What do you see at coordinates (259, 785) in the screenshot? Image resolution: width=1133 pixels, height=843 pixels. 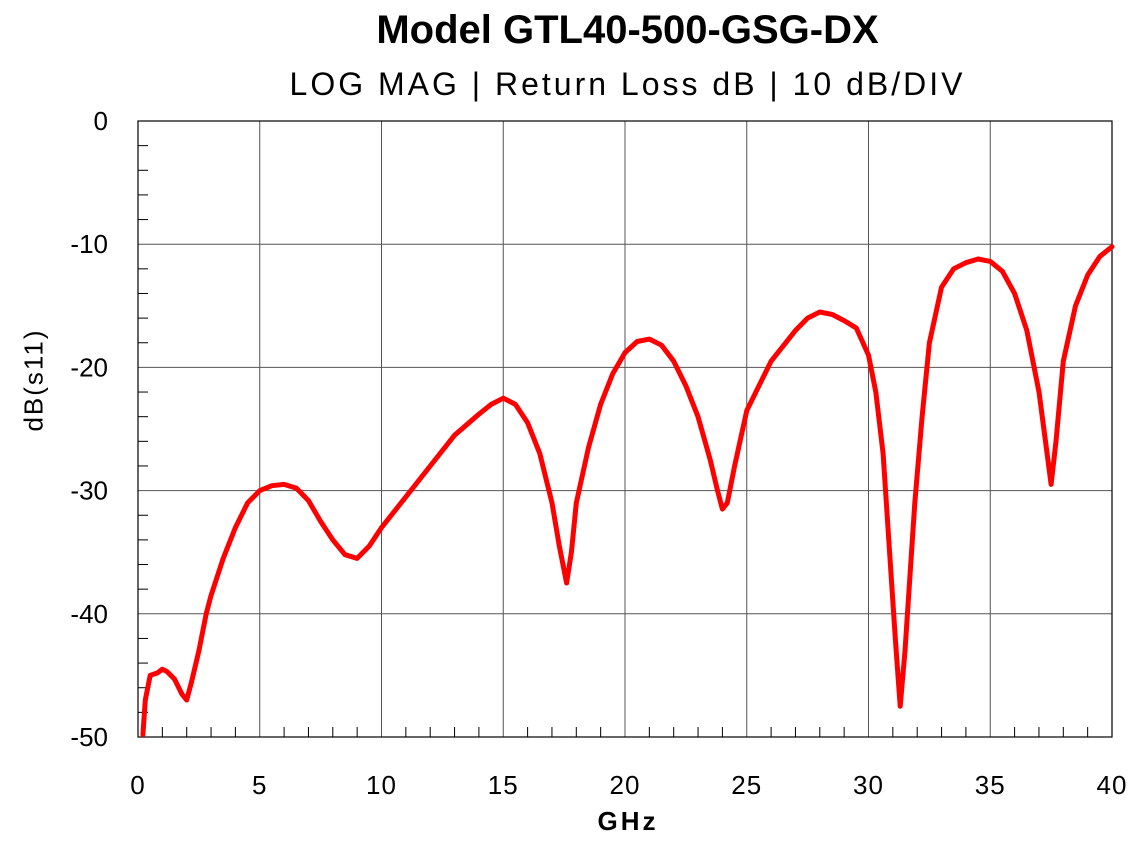 I see `x-tick-label: 5` at bounding box center [259, 785].